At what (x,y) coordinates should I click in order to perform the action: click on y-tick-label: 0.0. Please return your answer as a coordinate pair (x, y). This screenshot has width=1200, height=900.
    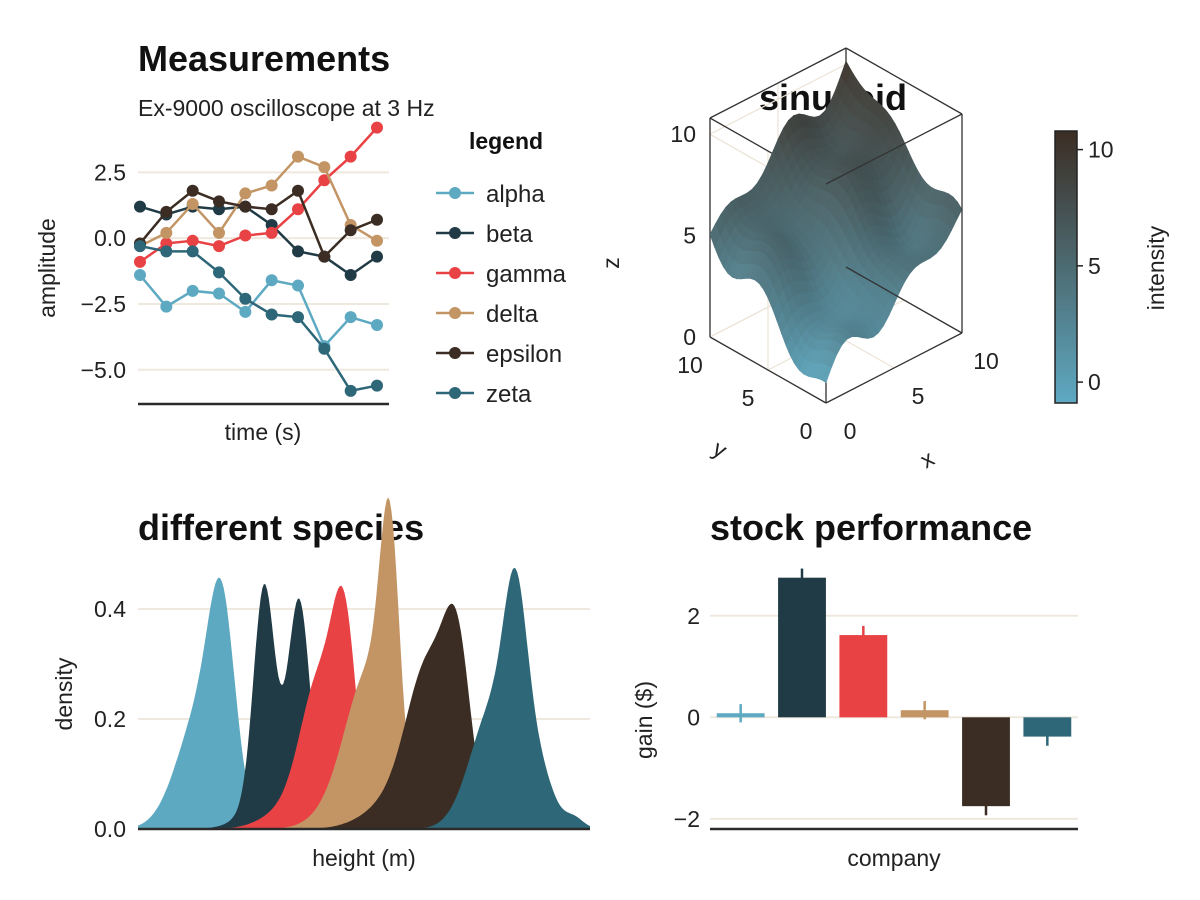
    Looking at the image, I should click on (110, 829).